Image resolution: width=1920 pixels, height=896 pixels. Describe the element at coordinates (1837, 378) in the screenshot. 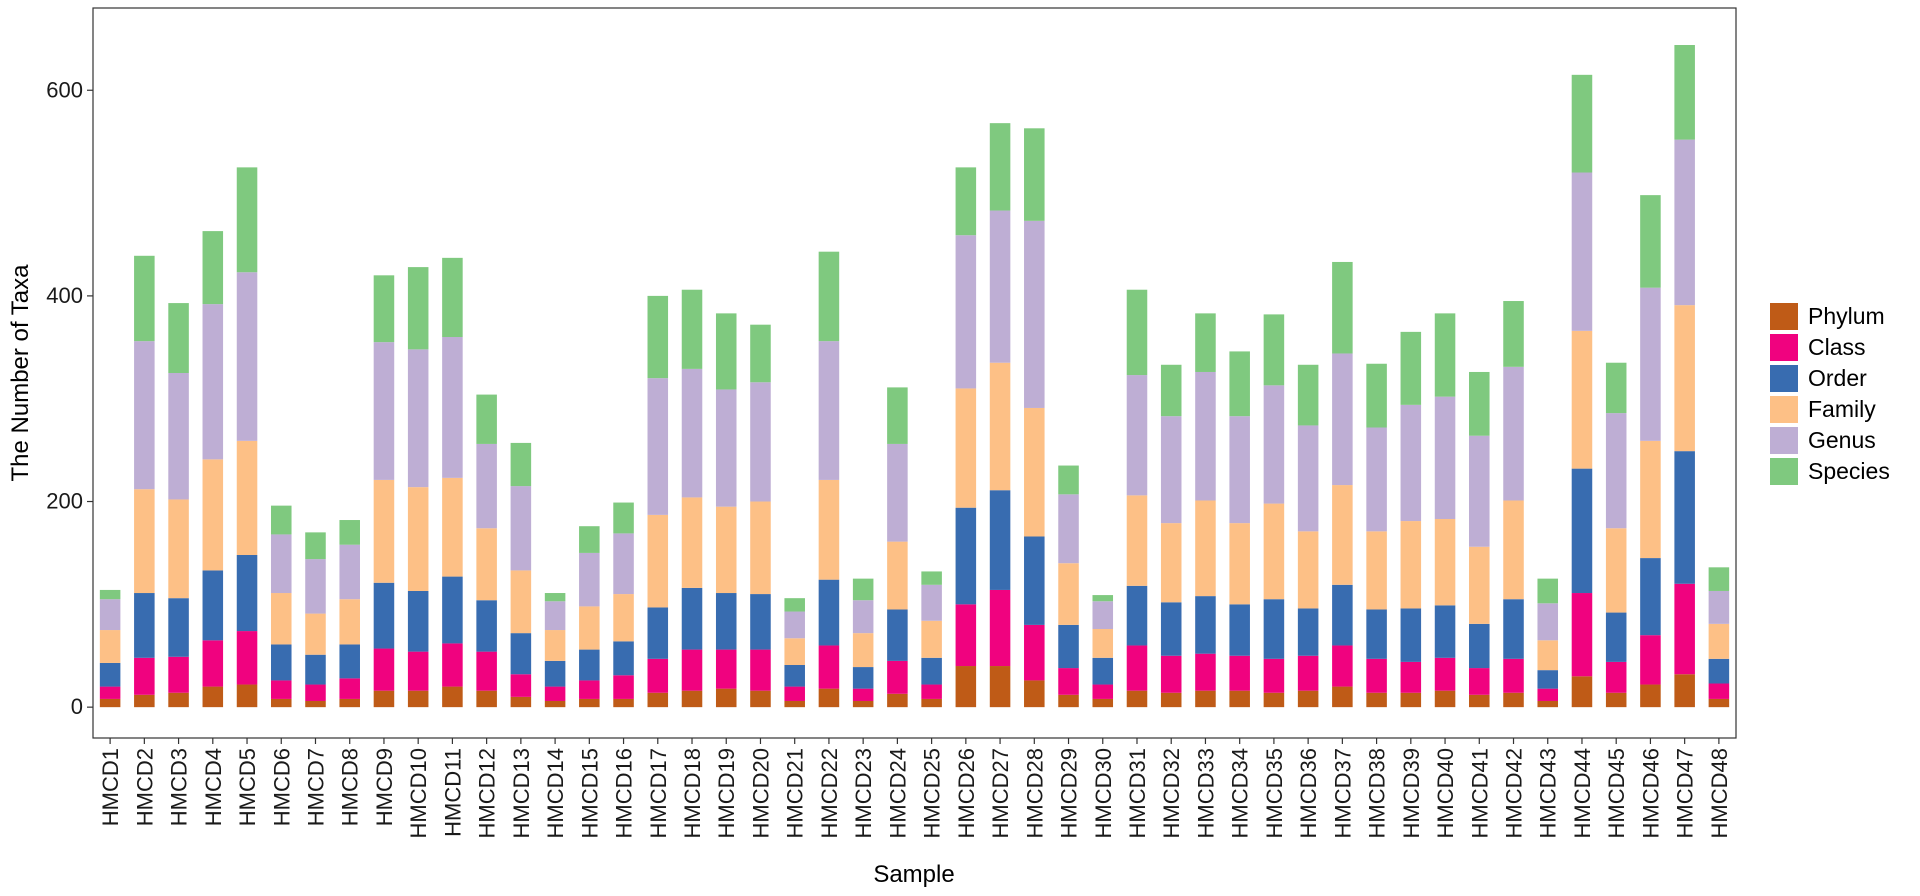

I see `legend-label-order: Order` at that location.